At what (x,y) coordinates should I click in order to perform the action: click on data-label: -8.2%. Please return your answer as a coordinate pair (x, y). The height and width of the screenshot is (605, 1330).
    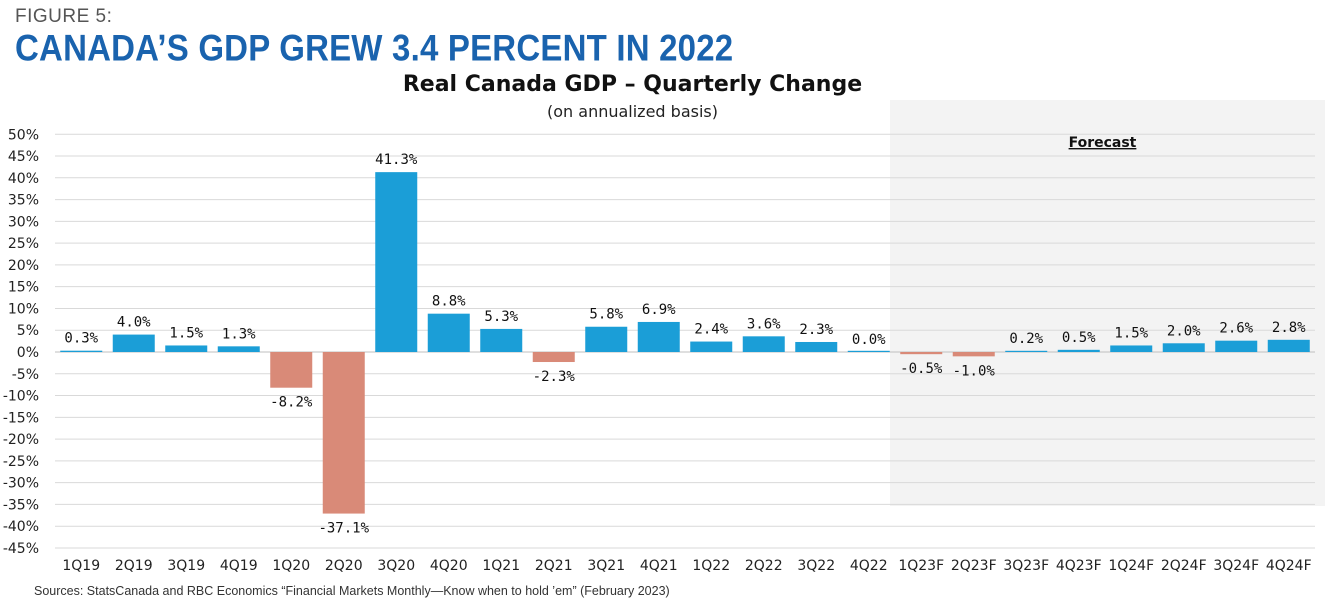
    Looking at the image, I should click on (291, 403).